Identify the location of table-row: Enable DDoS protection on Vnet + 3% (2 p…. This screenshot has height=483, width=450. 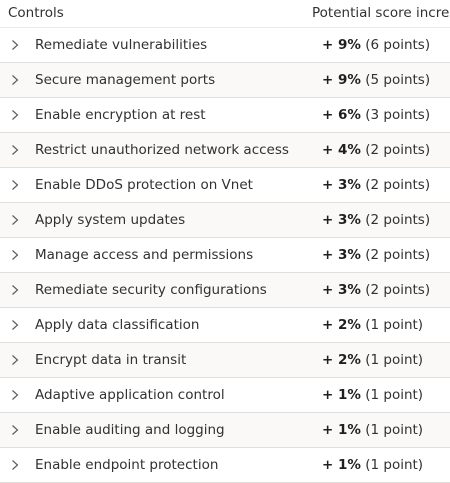
(225, 185).